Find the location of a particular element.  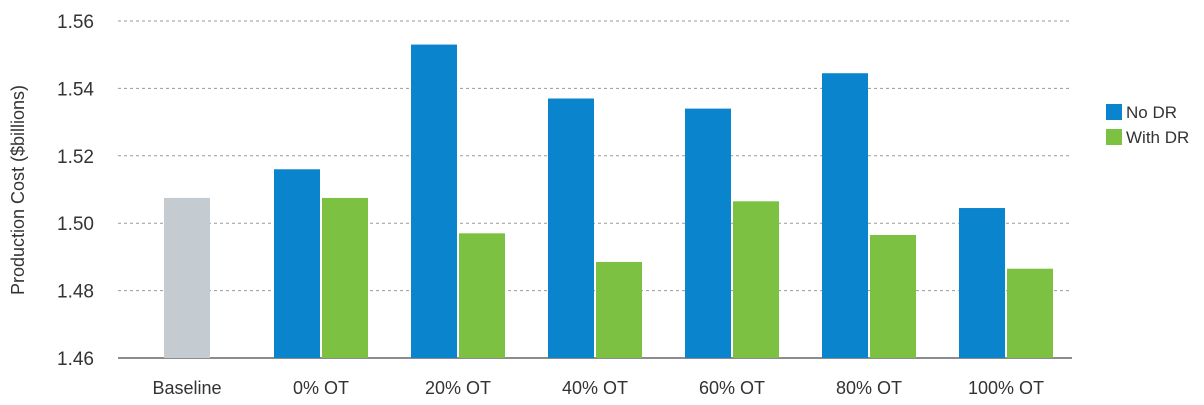

x-category-label: 60% OT is located at coordinates (732, 388).